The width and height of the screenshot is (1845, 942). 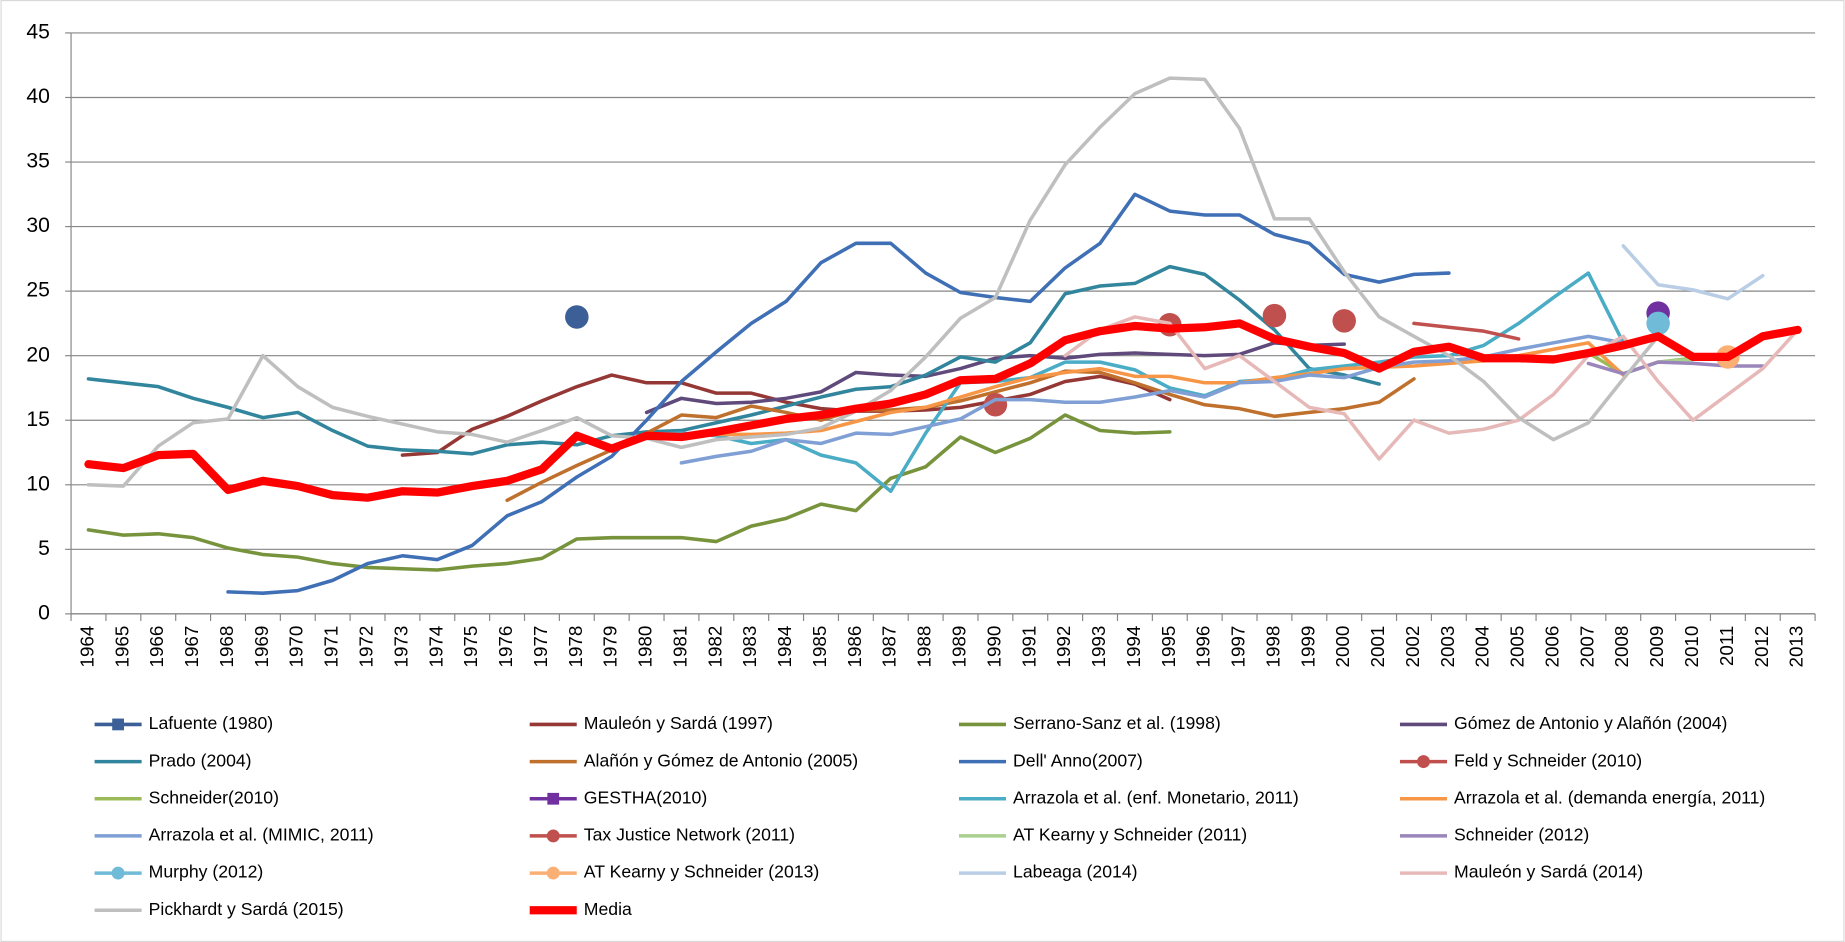 What do you see at coordinates (191, 647) in the screenshot?
I see `x-tick-label: 1967` at bounding box center [191, 647].